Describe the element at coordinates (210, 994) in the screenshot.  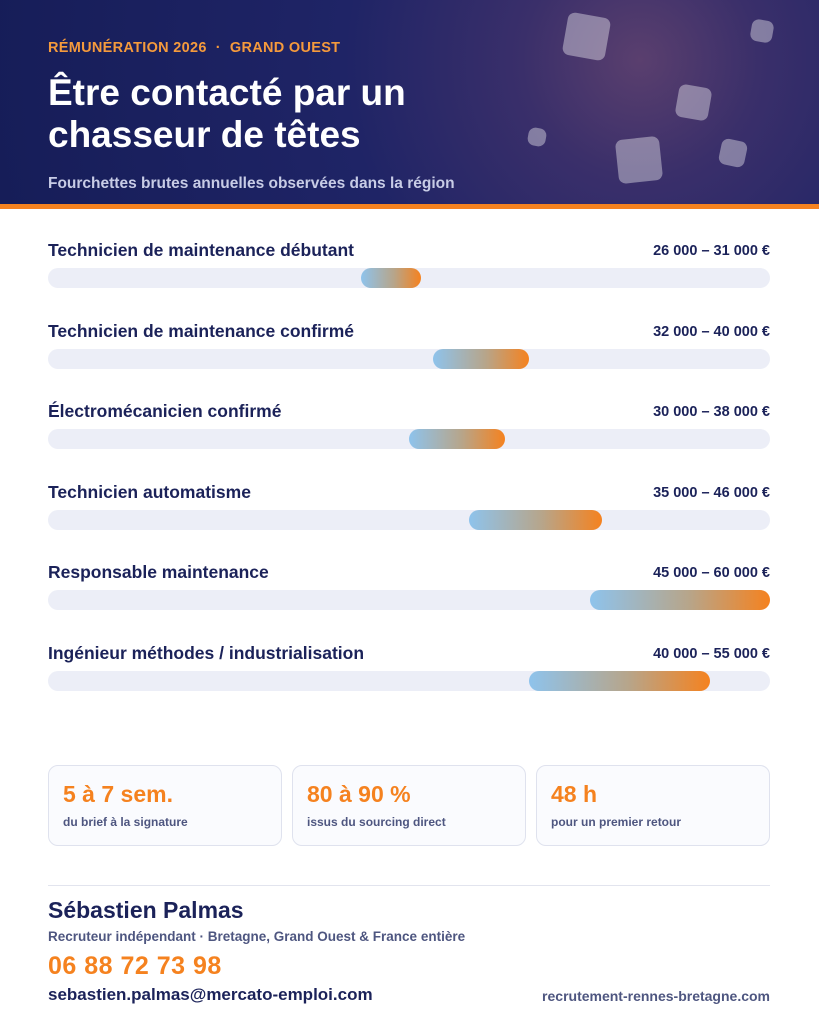
I see `contact-email: sebastien.palmas@mercato-emploi.com` at that location.